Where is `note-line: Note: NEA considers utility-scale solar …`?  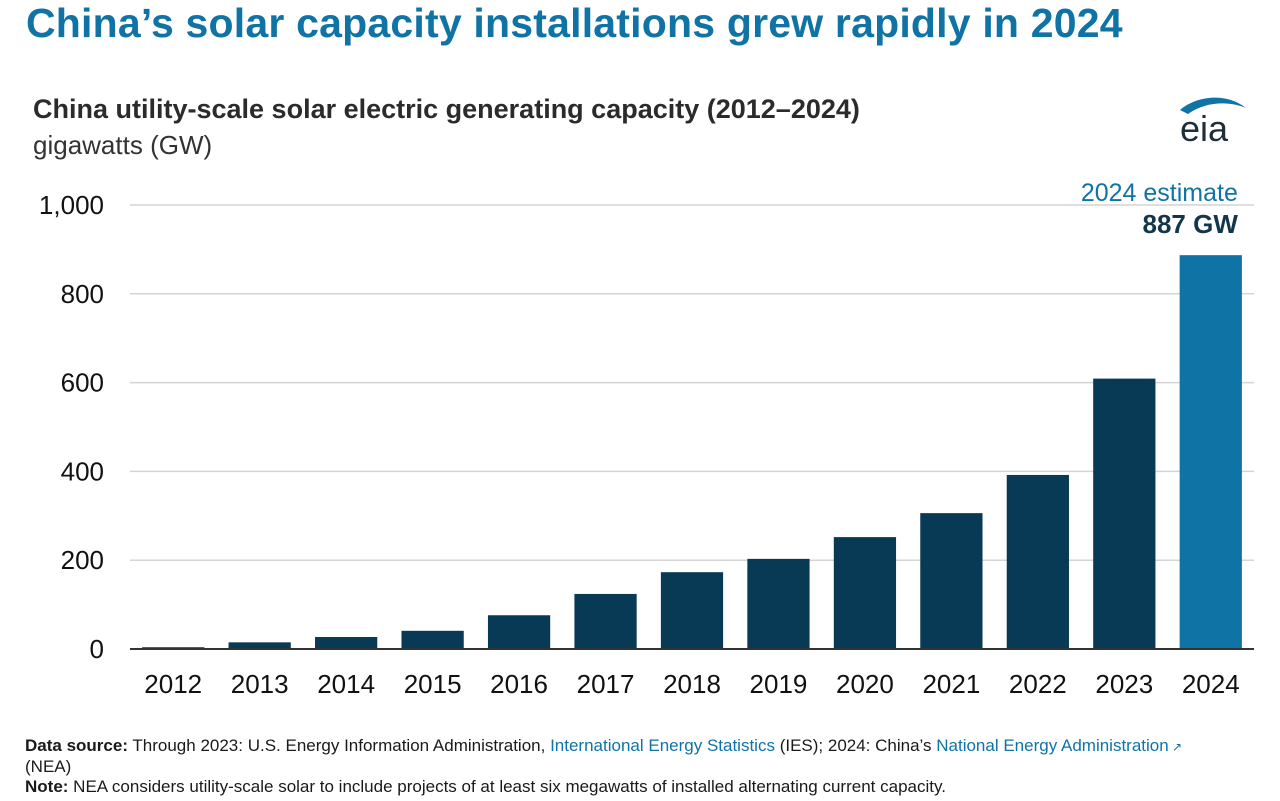
note-line: Note: NEA considers utility-scale solar … is located at coordinates (650, 787).